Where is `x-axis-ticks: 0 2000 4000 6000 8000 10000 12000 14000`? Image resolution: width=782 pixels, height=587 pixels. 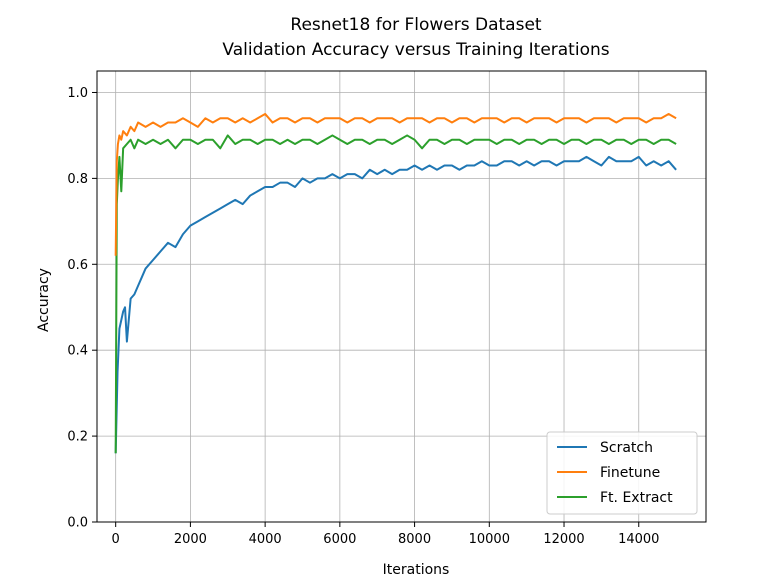 x-axis-ticks: 0 2000 4000 6000 8000 10000 12000 14000 is located at coordinates (385, 534).